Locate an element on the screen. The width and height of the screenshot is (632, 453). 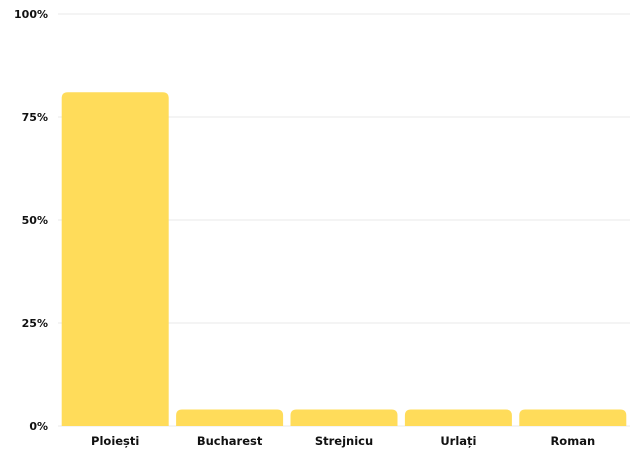
y-tick-label: 0% is located at coordinates (38, 426).